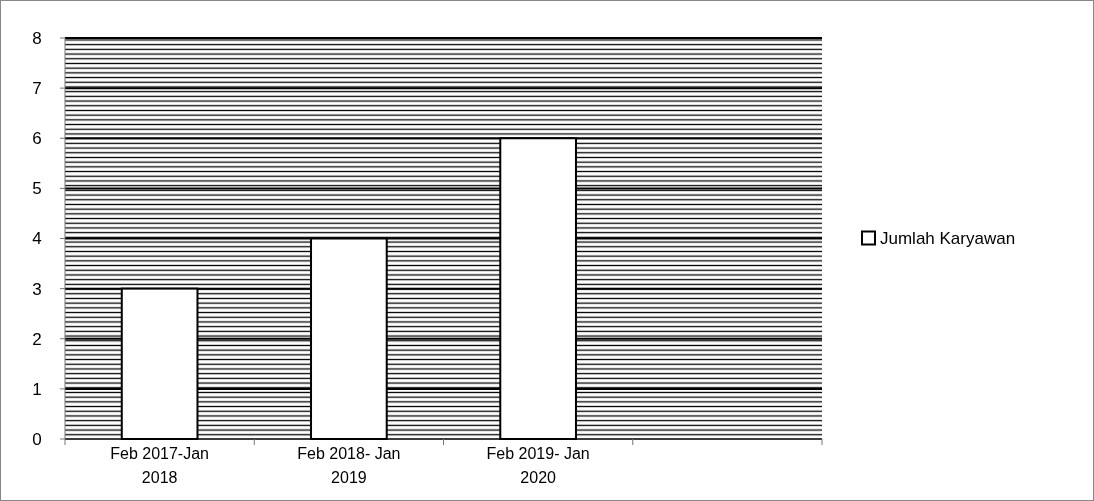 The height and width of the screenshot is (501, 1094). What do you see at coordinates (37, 189) in the screenshot?
I see `y-tick-label: 5` at bounding box center [37, 189].